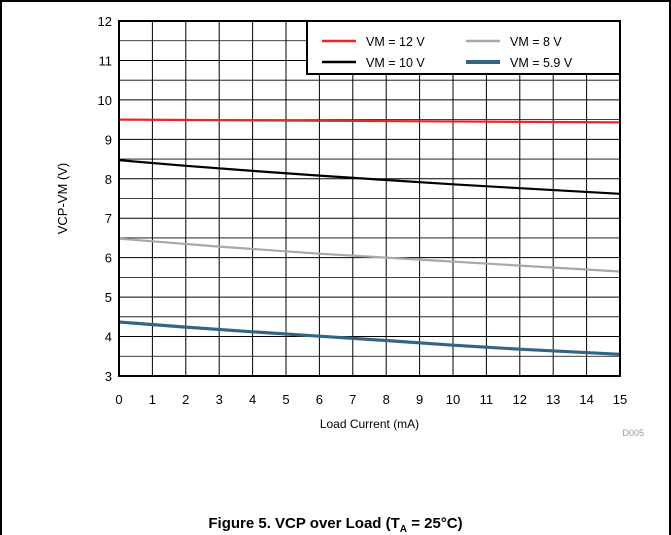 The image size is (671, 535). I want to click on y-tick-labels: 3 4 5 6 7 8 9 10 11 12, so click(105, 199).